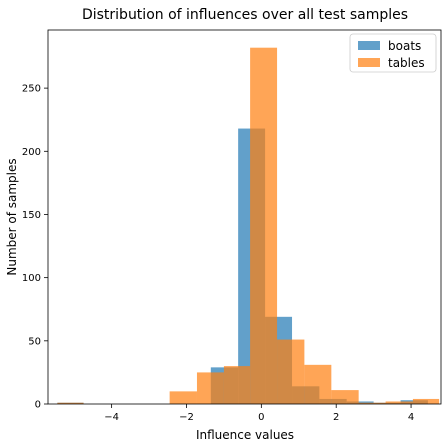 The height and width of the screenshot is (448, 447). What do you see at coordinates (111, 417) in the screenshot?
I see `x-tick-label: −4` at bounding box center [111, 417].